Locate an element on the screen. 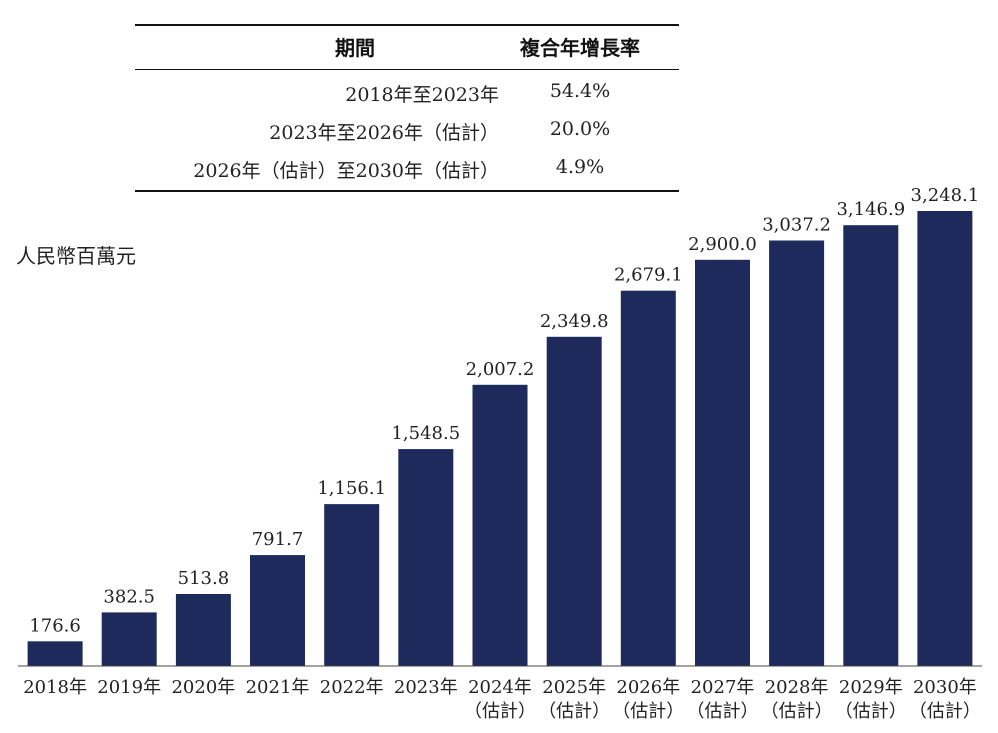 The image size is (998, 733). header-cagr: 複合年增長率 is located at coordinates (580, 48).